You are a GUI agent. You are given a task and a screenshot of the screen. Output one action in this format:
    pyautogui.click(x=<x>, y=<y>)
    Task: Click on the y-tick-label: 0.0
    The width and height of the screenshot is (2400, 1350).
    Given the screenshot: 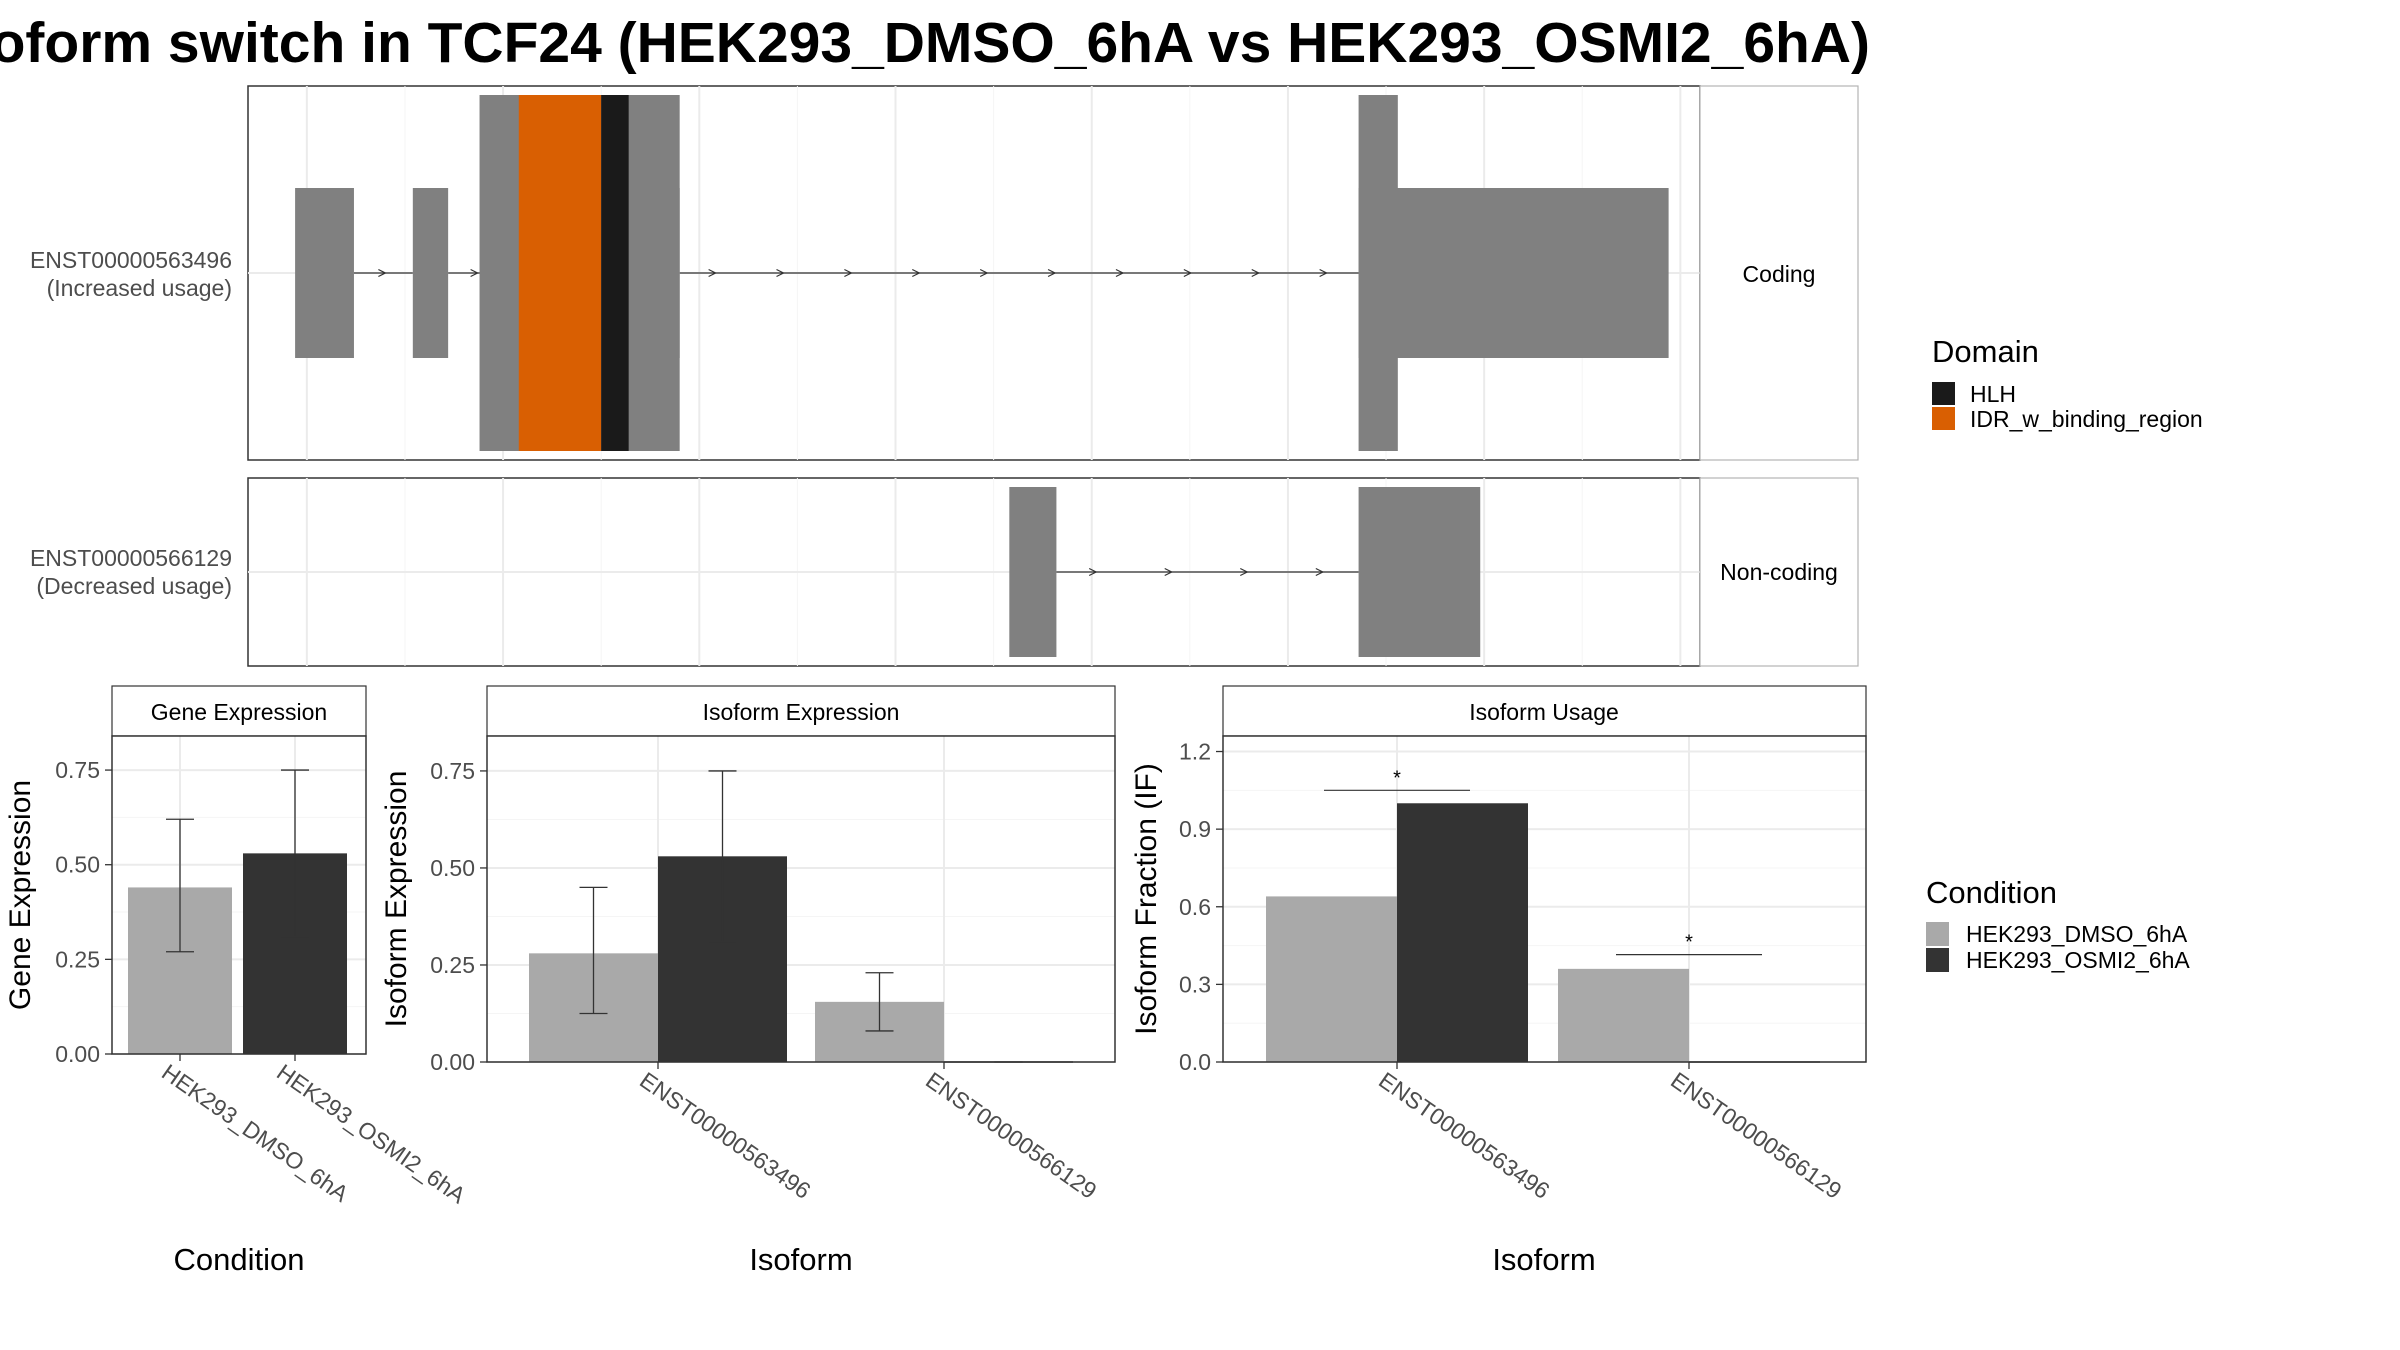 What is the action you would take?
    pyautogui.click(x=1195, y=1062)
    